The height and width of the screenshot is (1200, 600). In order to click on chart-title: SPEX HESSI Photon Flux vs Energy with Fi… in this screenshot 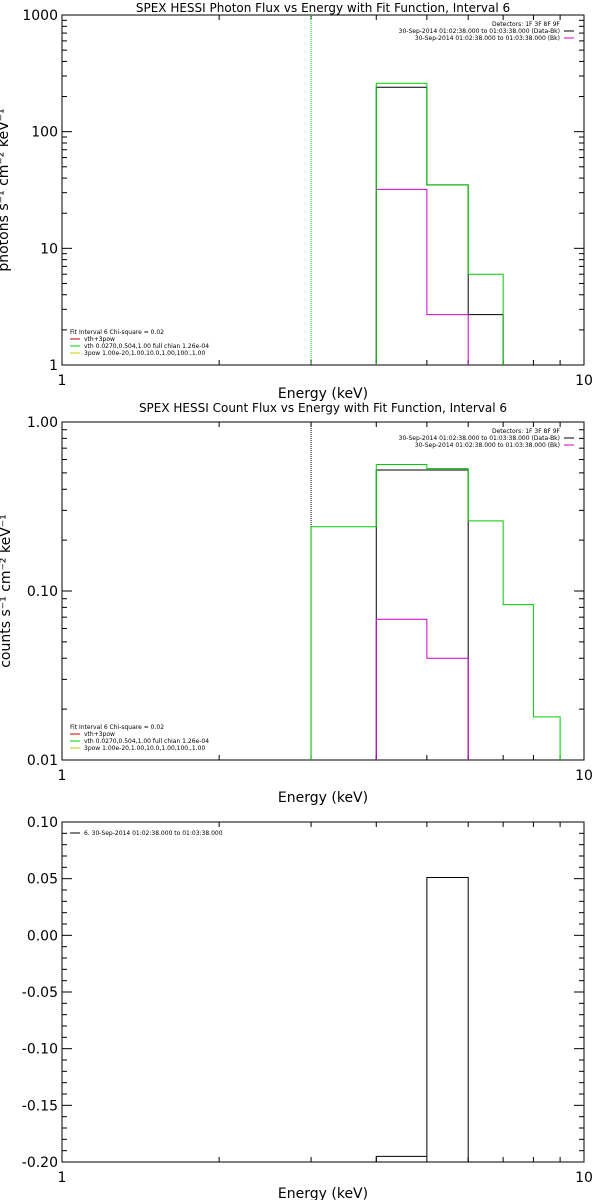, I will do `click(323, 8)`.